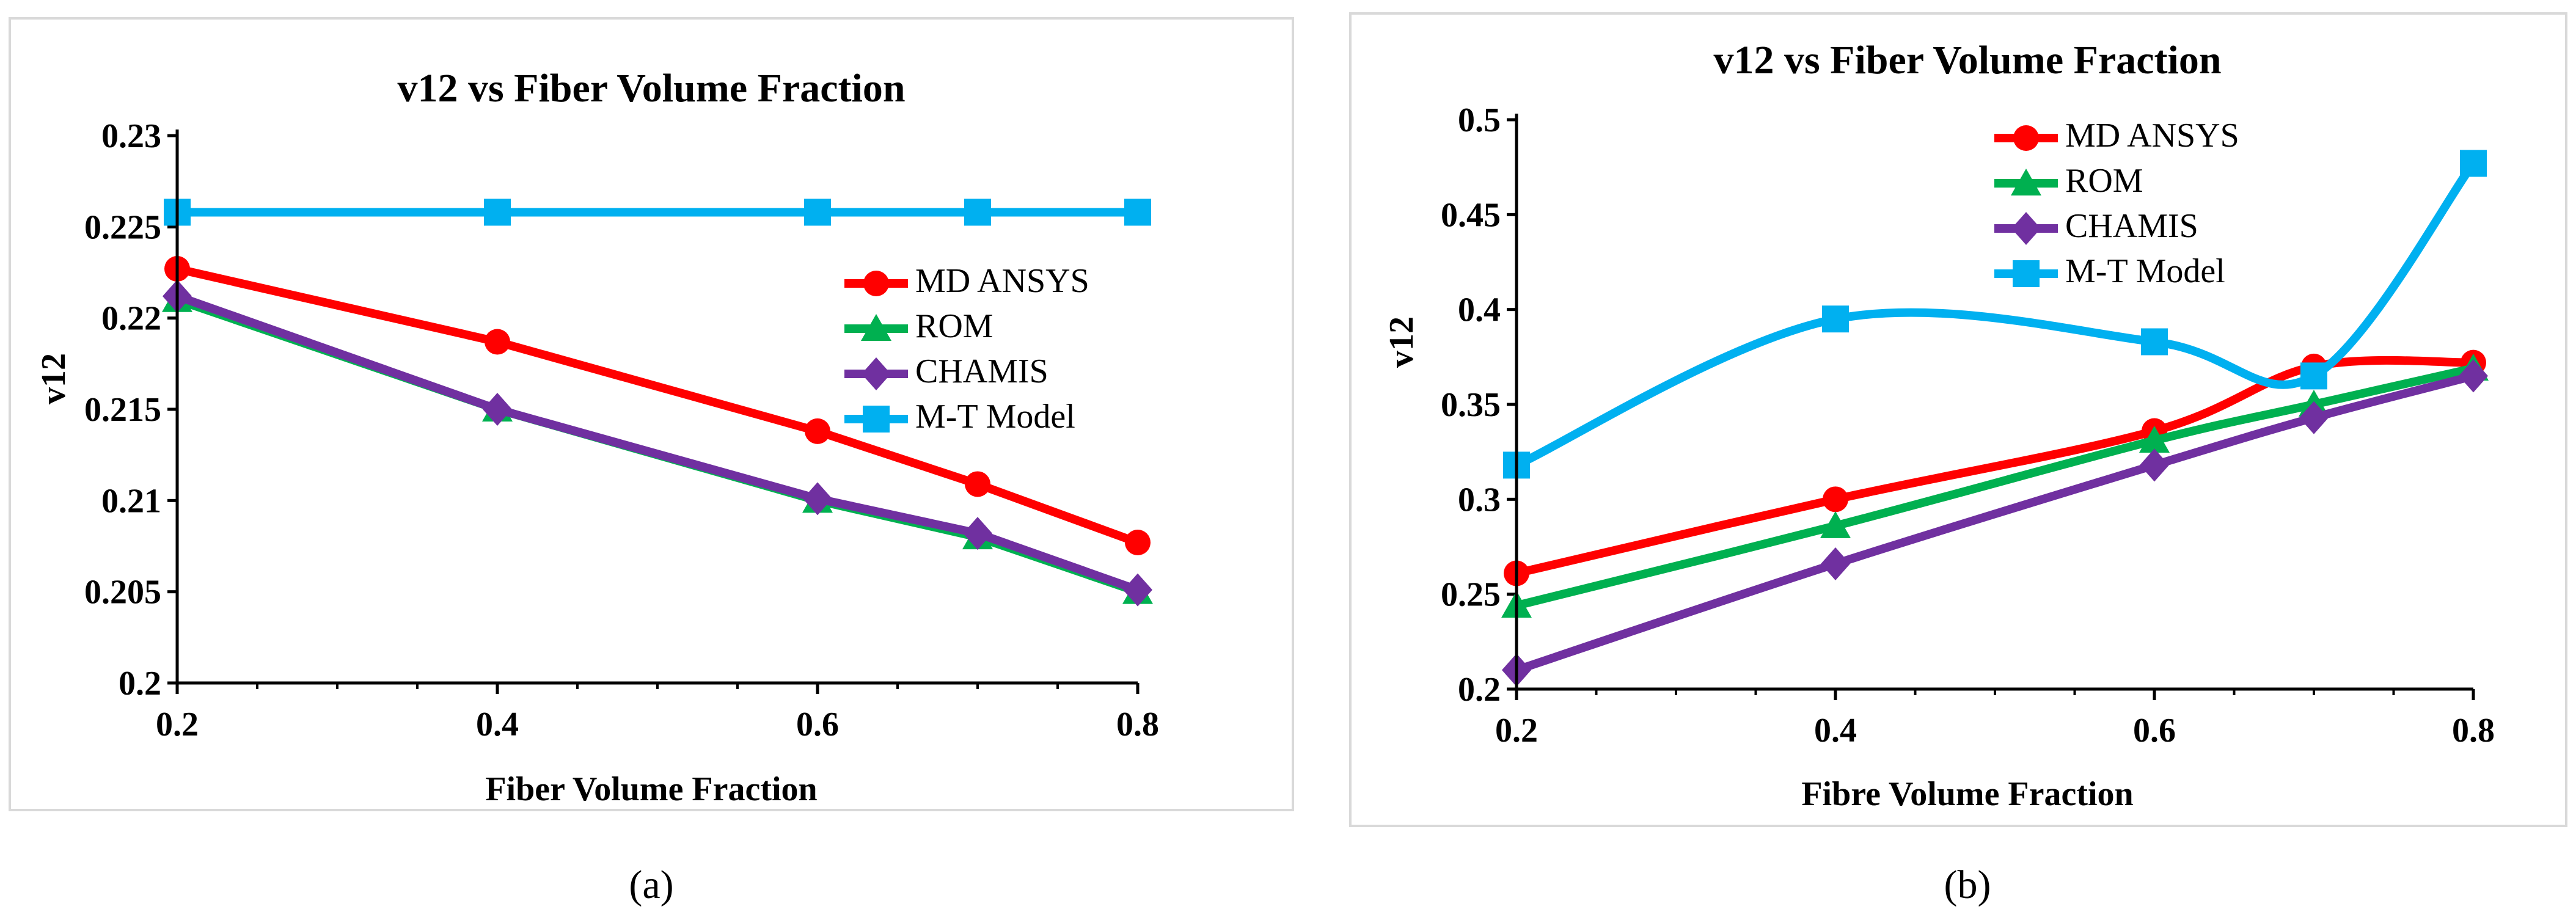 This screenshot has width=2576, height=909. I want to click on y-tick-label: 0.35, so click(1471, 405).